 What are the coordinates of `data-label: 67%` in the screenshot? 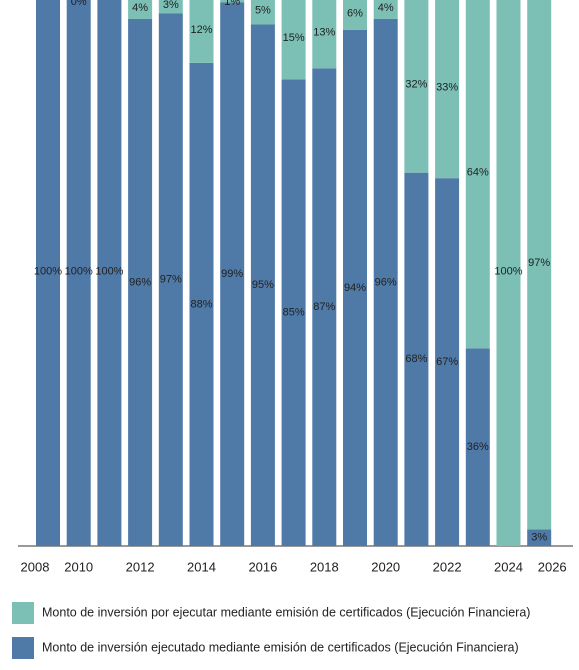 It's located at (447, 362).